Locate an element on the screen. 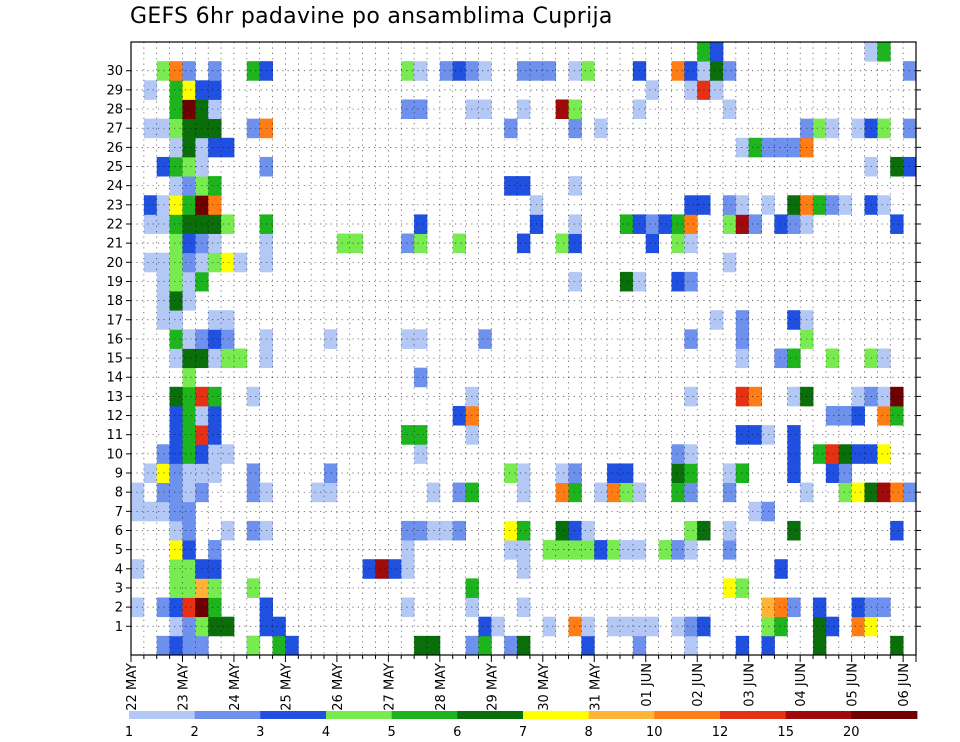 Image resolution: width=960 pixels, height=742 pixels. colorbar-label: 10 is located at coordinates (654, 732).